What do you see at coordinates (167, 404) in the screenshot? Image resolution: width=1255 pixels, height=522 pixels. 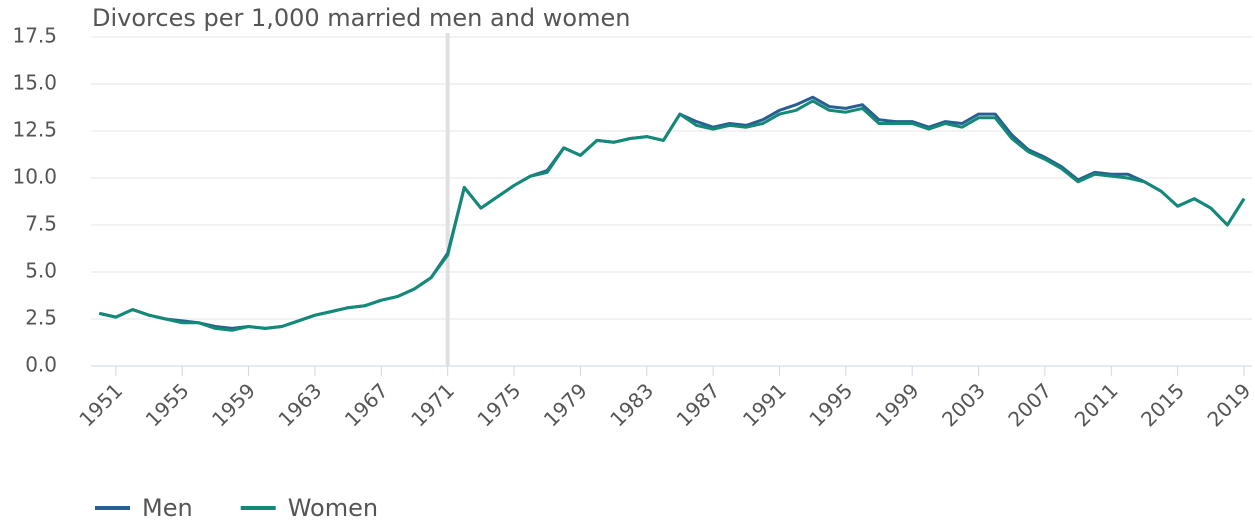 I see `x-tick-label: 1955` at bounding box center [167, 404].